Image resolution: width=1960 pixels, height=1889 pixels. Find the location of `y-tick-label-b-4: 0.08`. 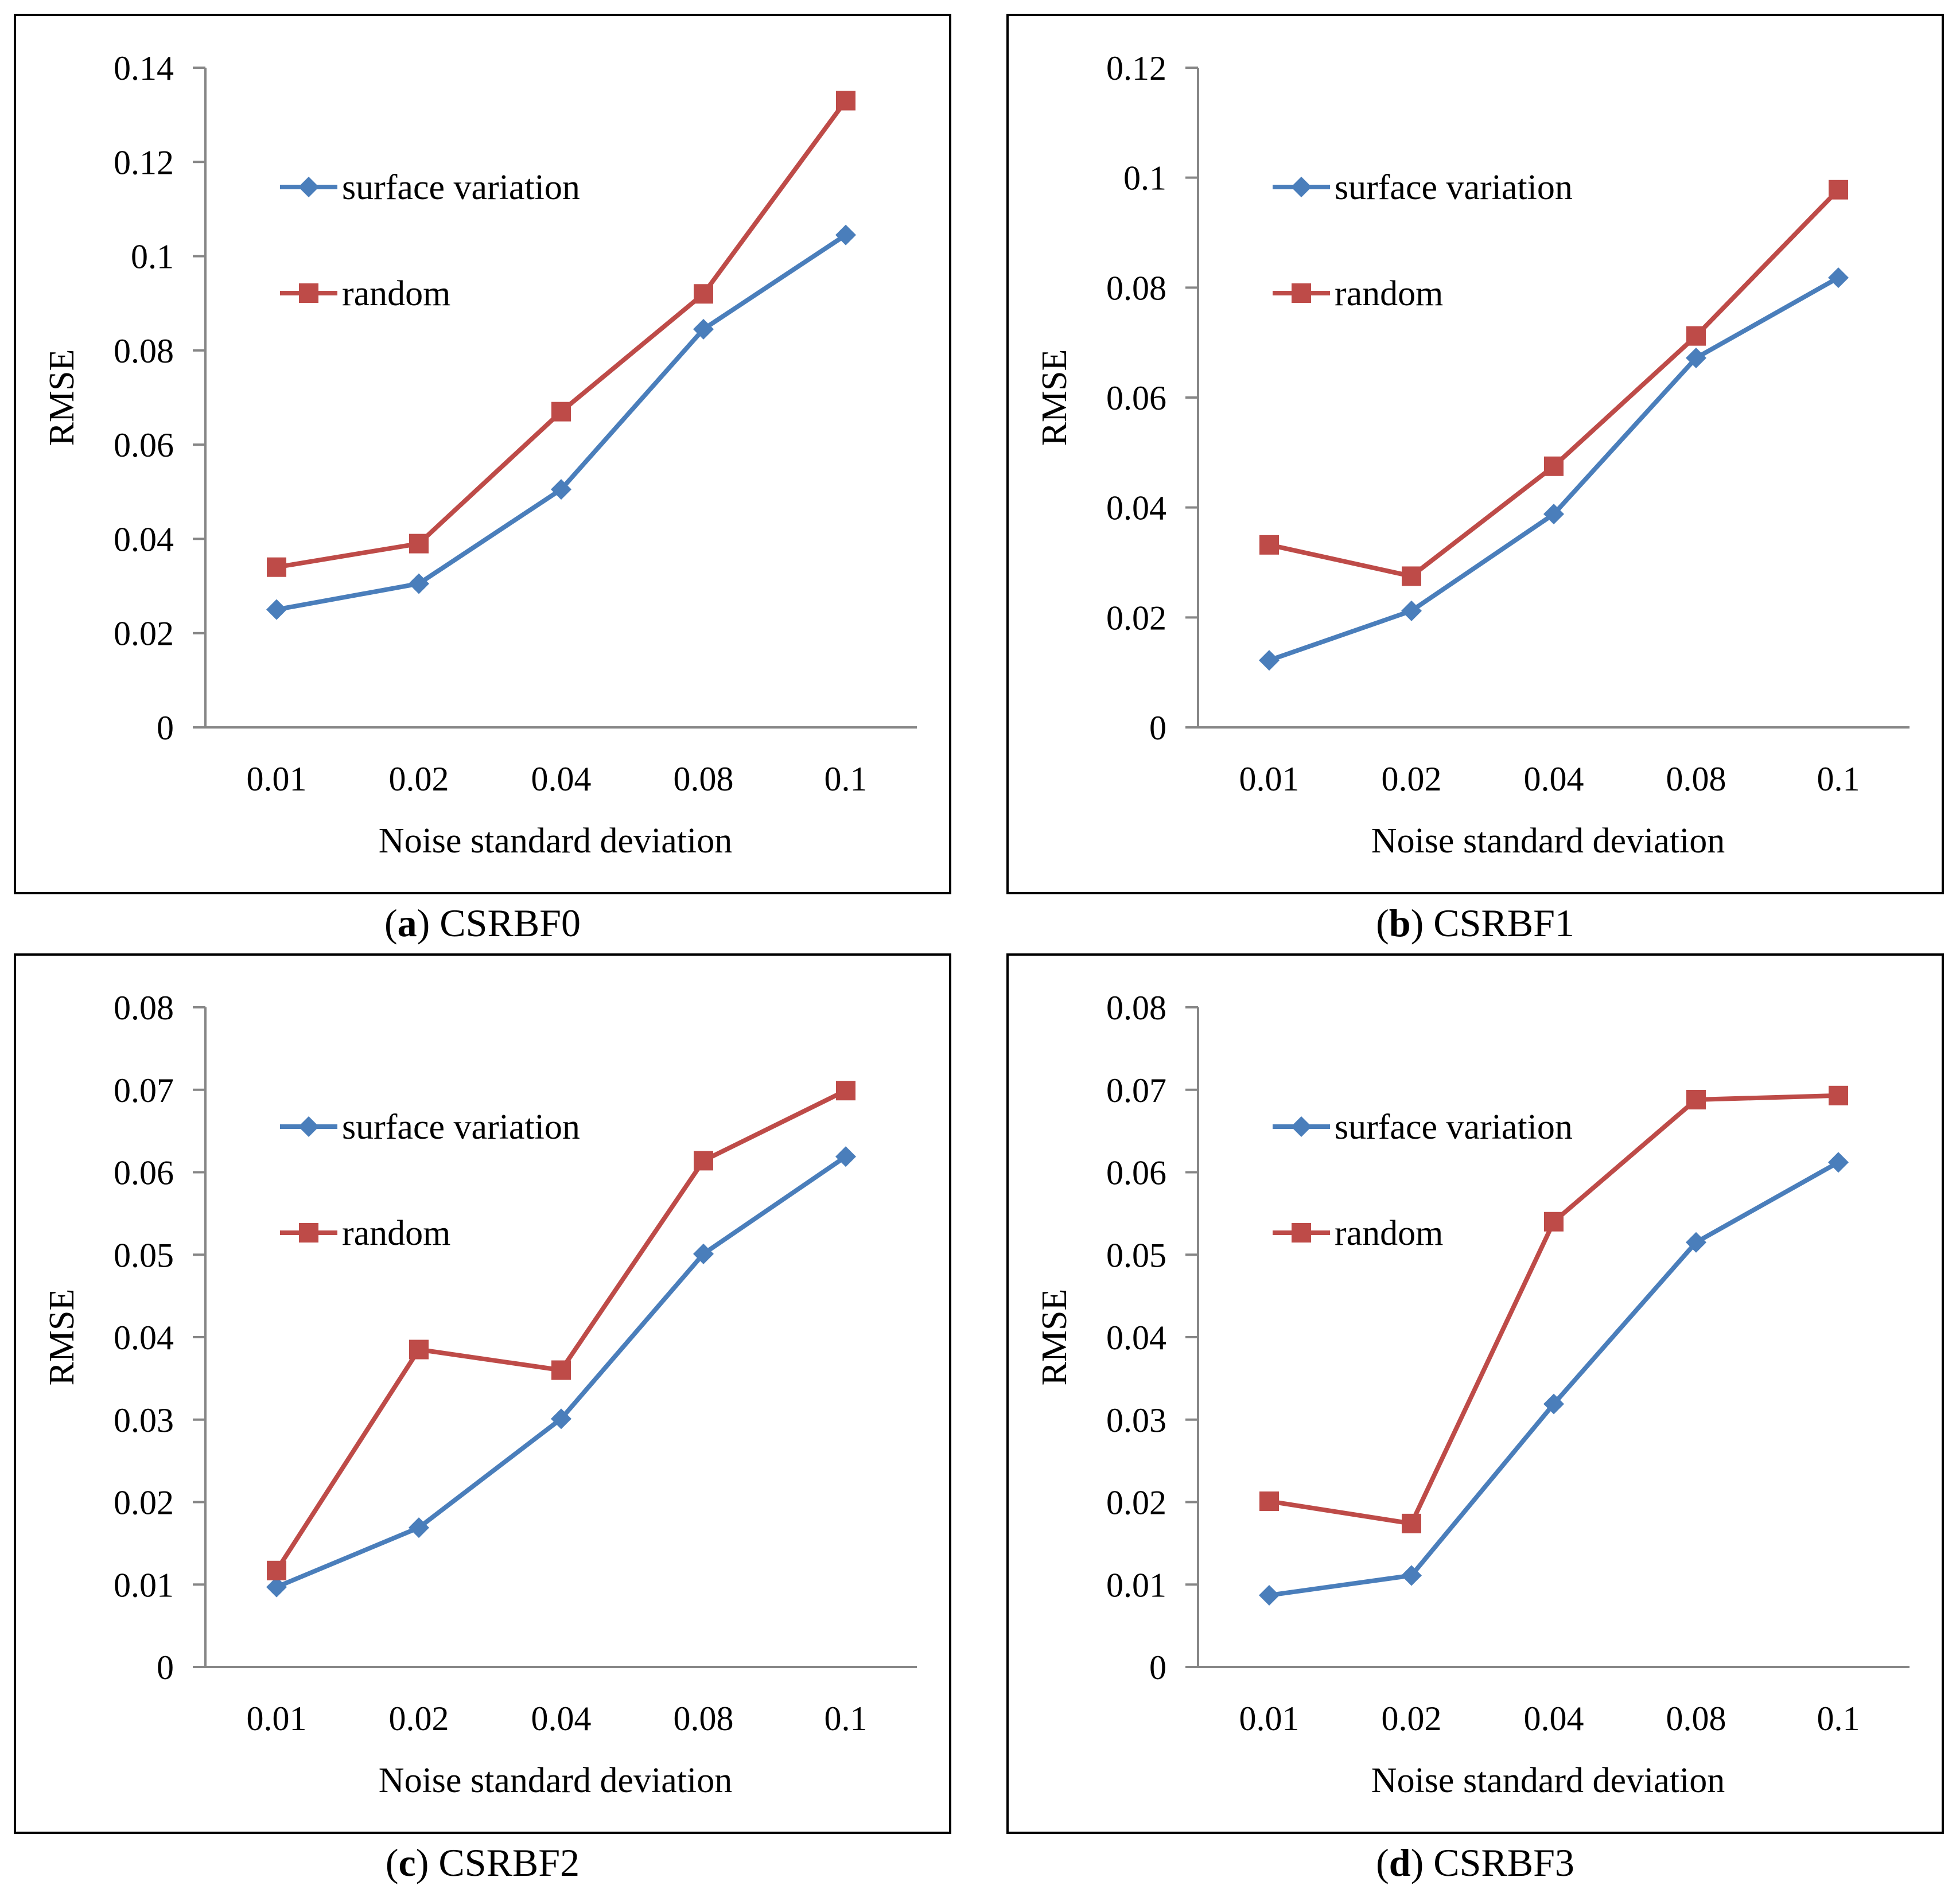

y-tick-label-b-4: 0.08 is located at coordinates (1136, 288).